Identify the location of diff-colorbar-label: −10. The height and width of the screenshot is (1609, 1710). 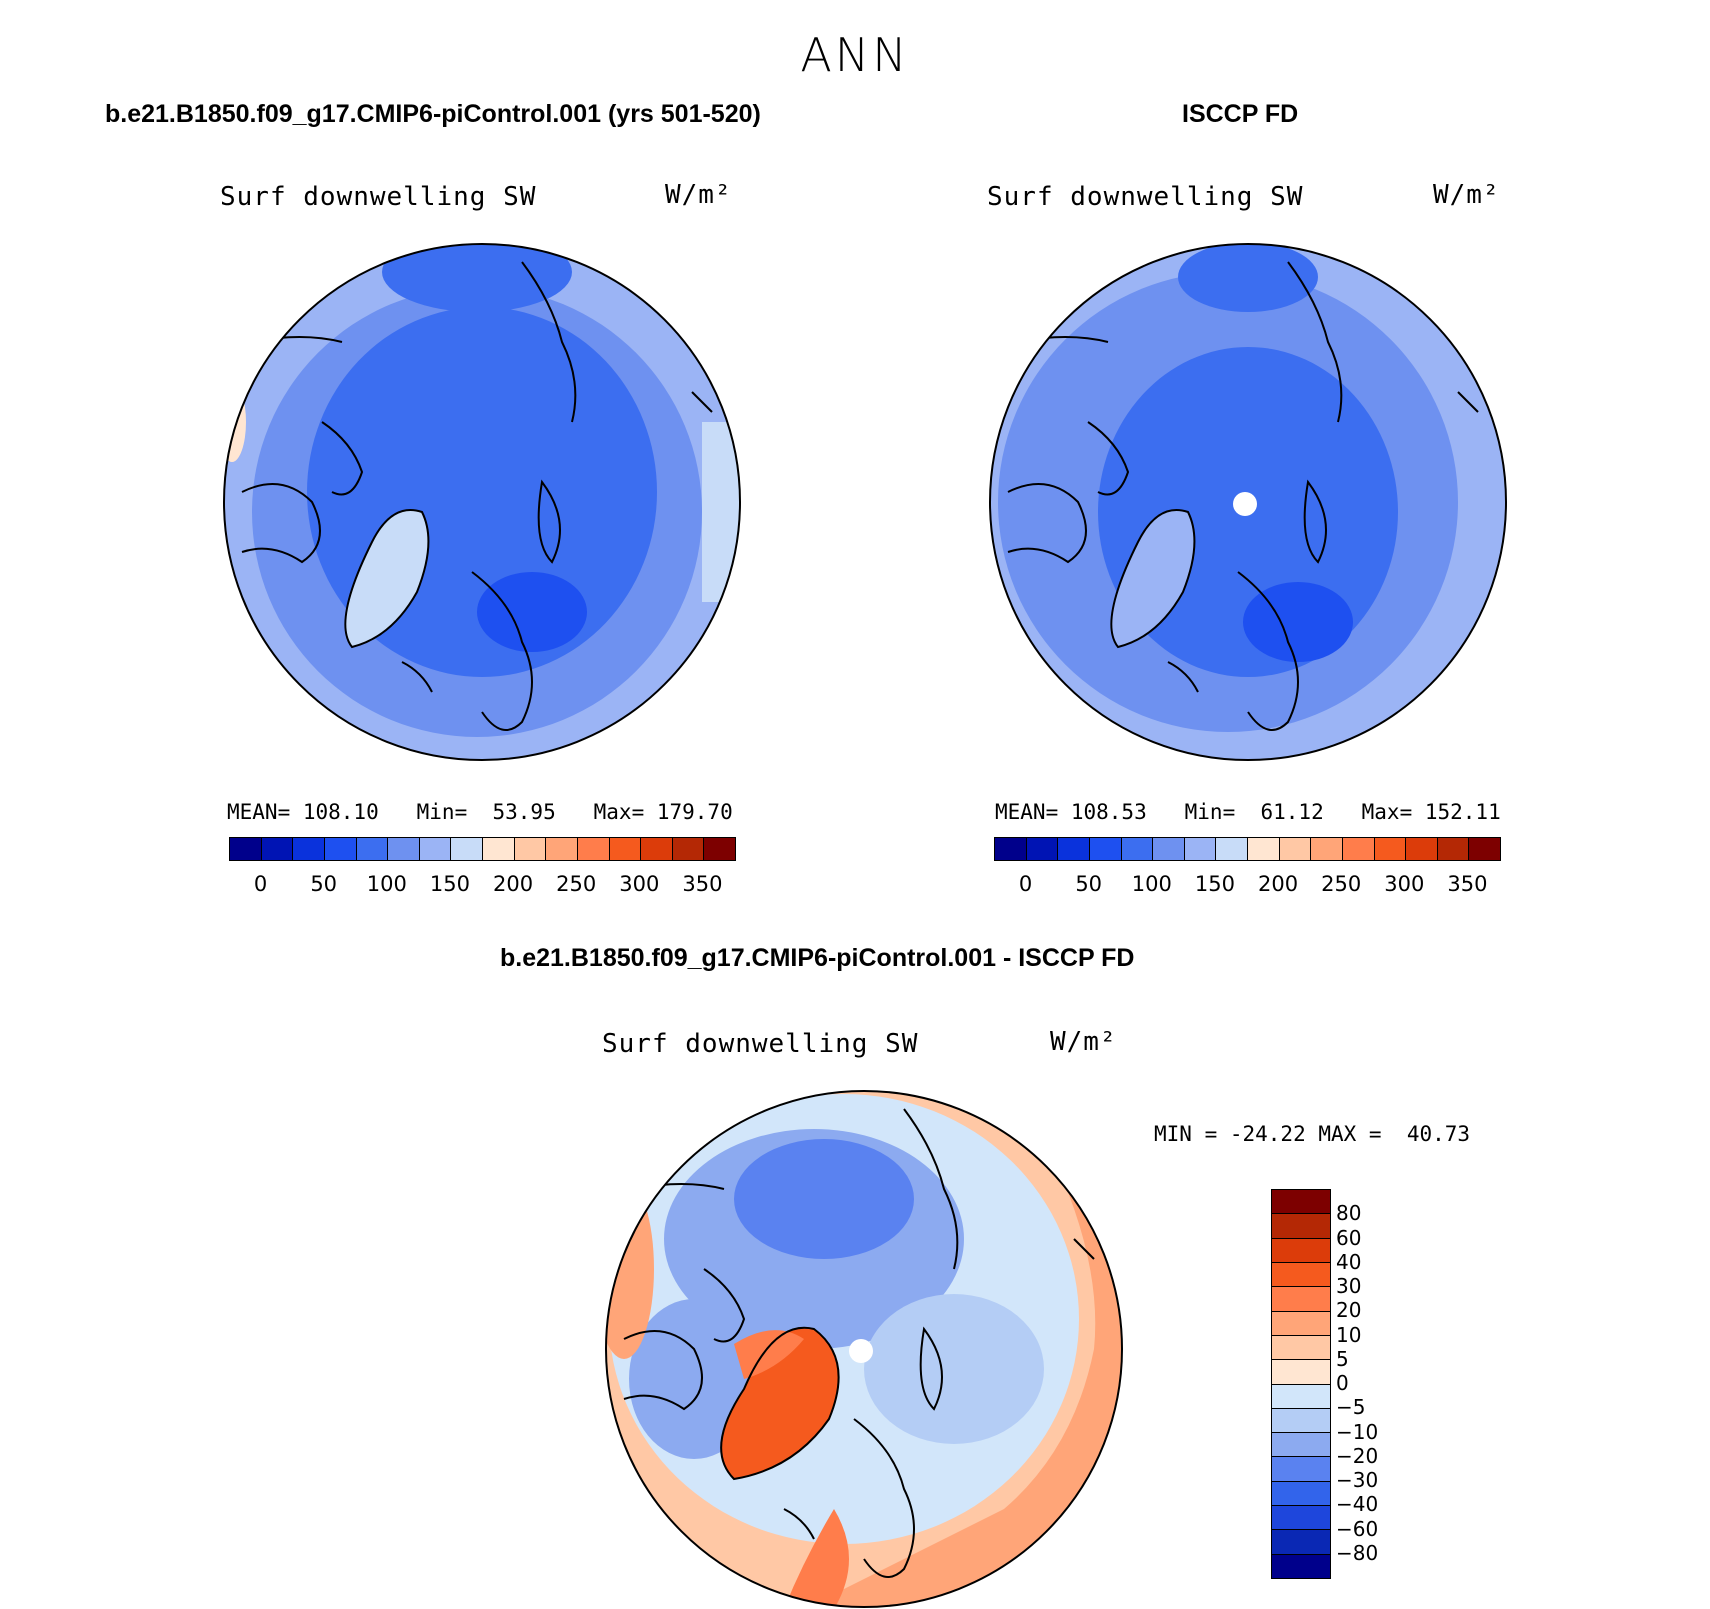
(1357, 1431).